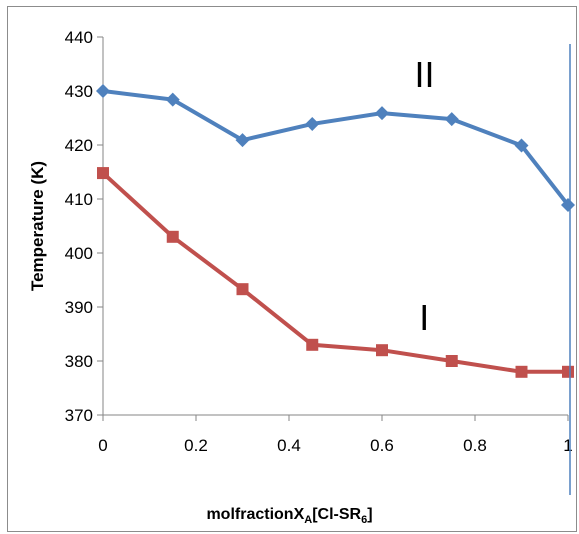 This screenshot has width=579, height=534. What do you see at coordinates (79, 253) in the screenshot?
I see `y-tick-label: 400` at bounding box center [79, 253].